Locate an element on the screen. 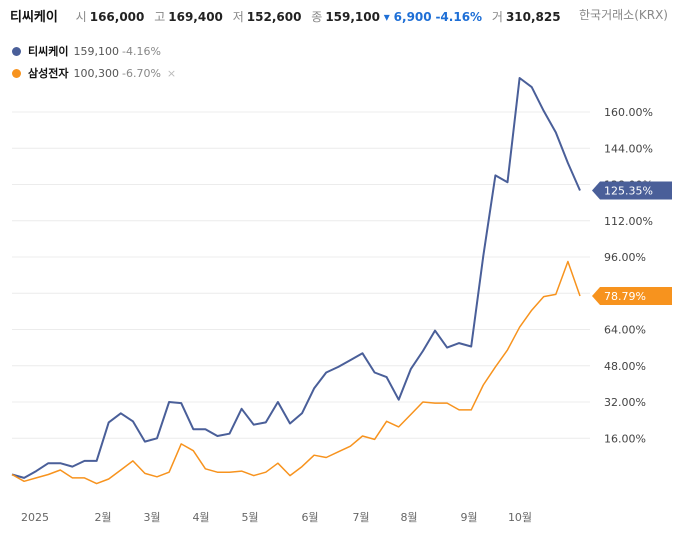 This screenshot has width=680, height=549. y-tick-label: 160.00% is located at coordinates (628, 112).